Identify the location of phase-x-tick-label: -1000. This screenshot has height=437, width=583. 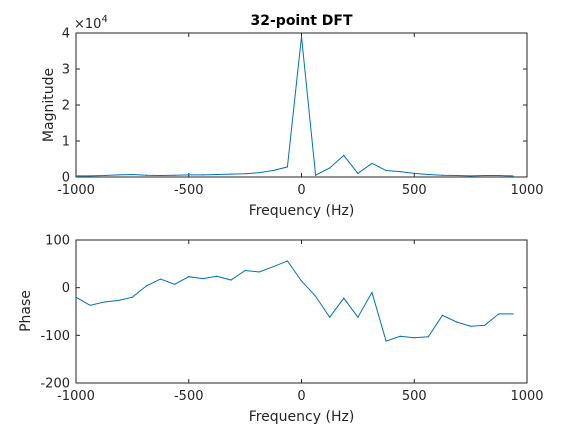
(76, 396).